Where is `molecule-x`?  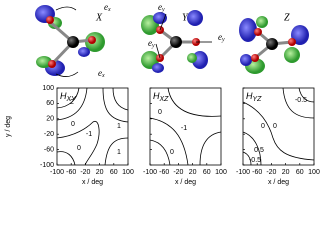 molecule-x is located at coordinates (70, 41).